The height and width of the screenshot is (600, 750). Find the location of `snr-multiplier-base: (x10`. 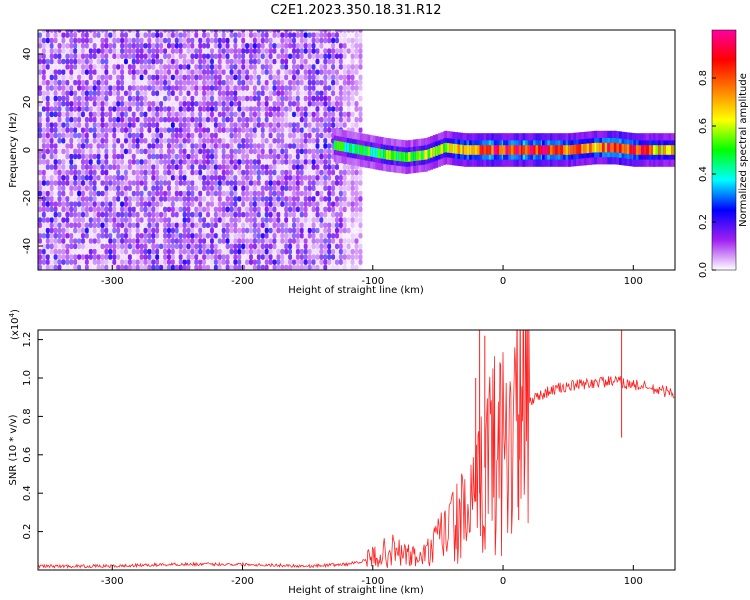

snr-multiplier-base: (x10 is located at coordinates (15, 328).